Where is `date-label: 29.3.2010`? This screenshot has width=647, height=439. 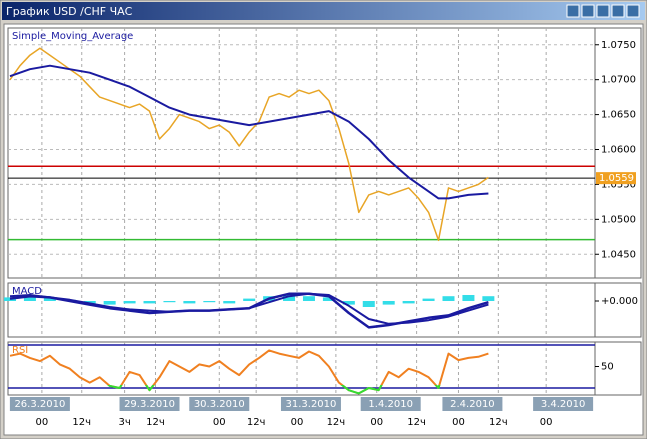 date-label: 29.3.2010 is located at coordinates (149, 404).